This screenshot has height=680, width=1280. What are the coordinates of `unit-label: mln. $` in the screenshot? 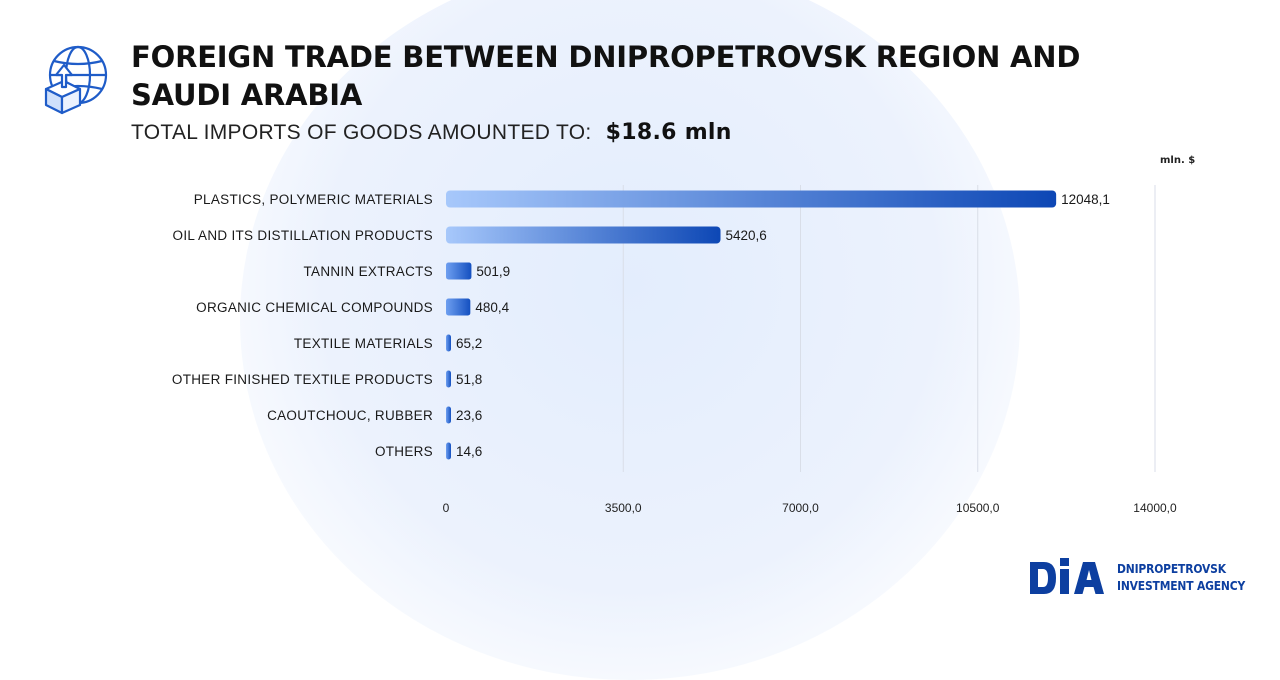 It's located at (1178, 160).